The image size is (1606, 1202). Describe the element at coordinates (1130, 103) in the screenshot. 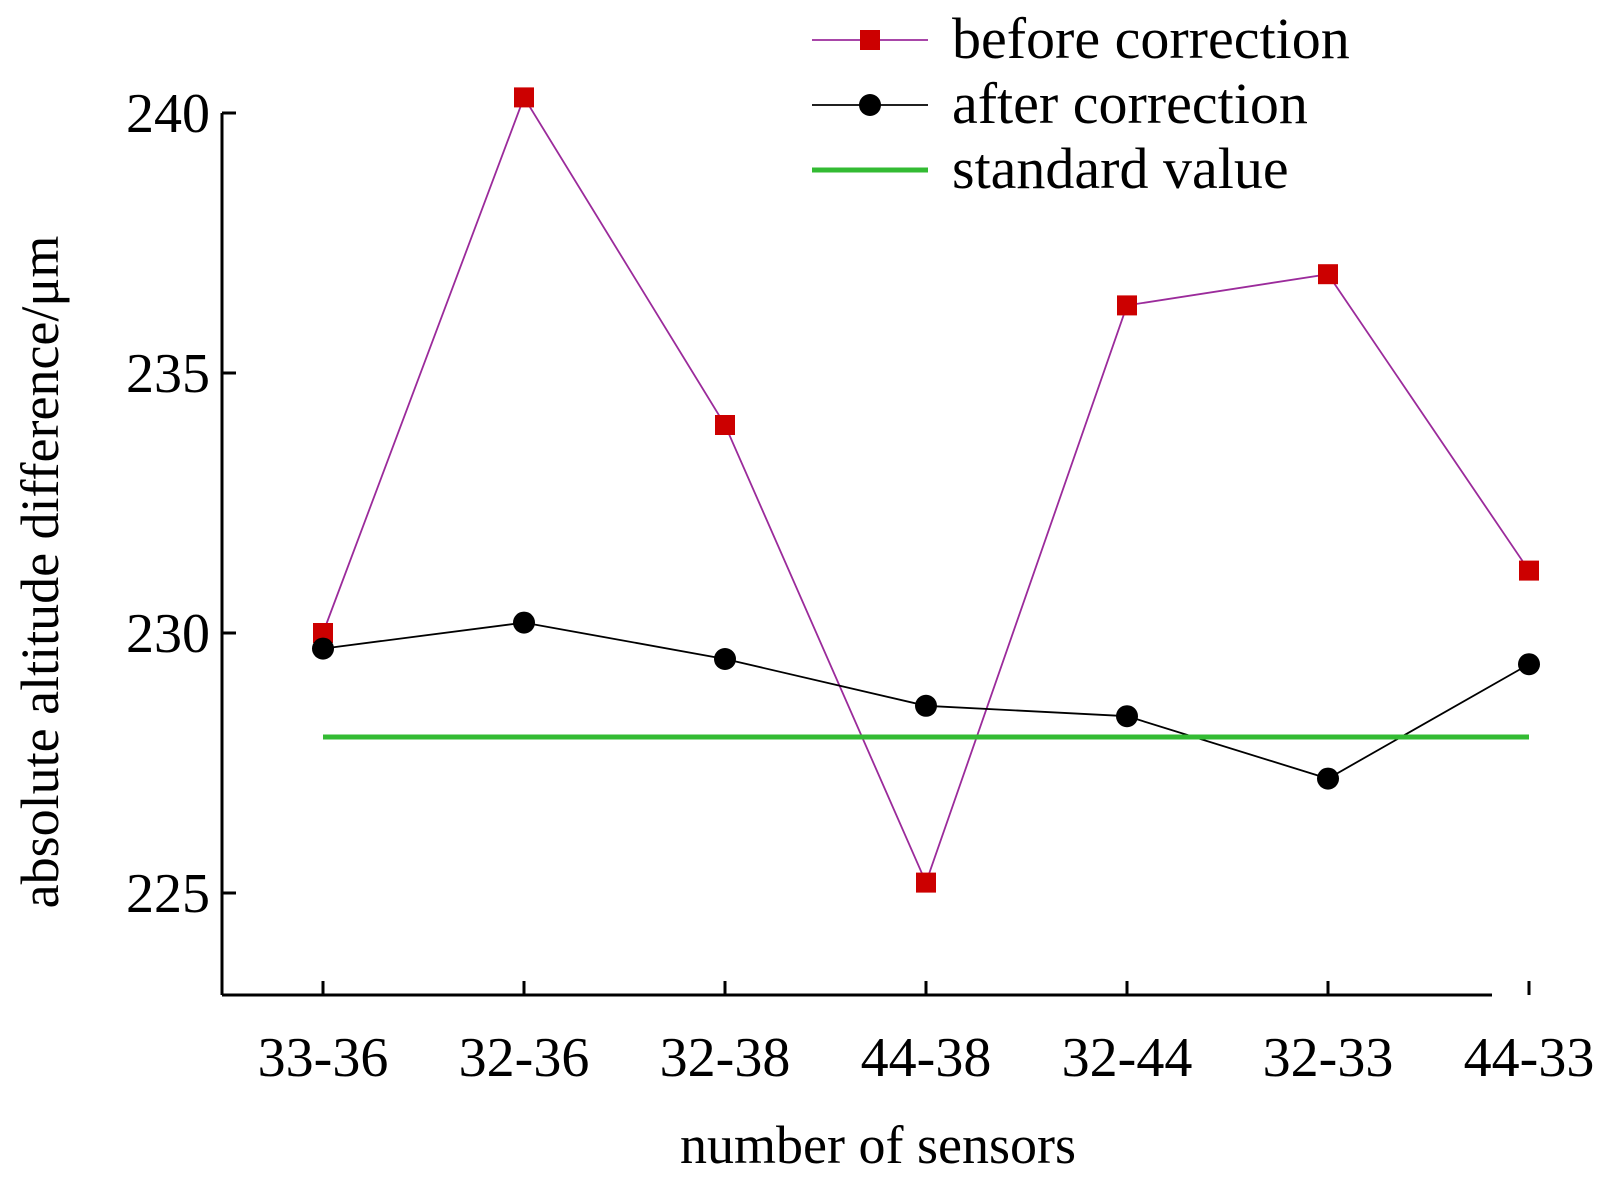

I see `legend-label: after correction` at that location.